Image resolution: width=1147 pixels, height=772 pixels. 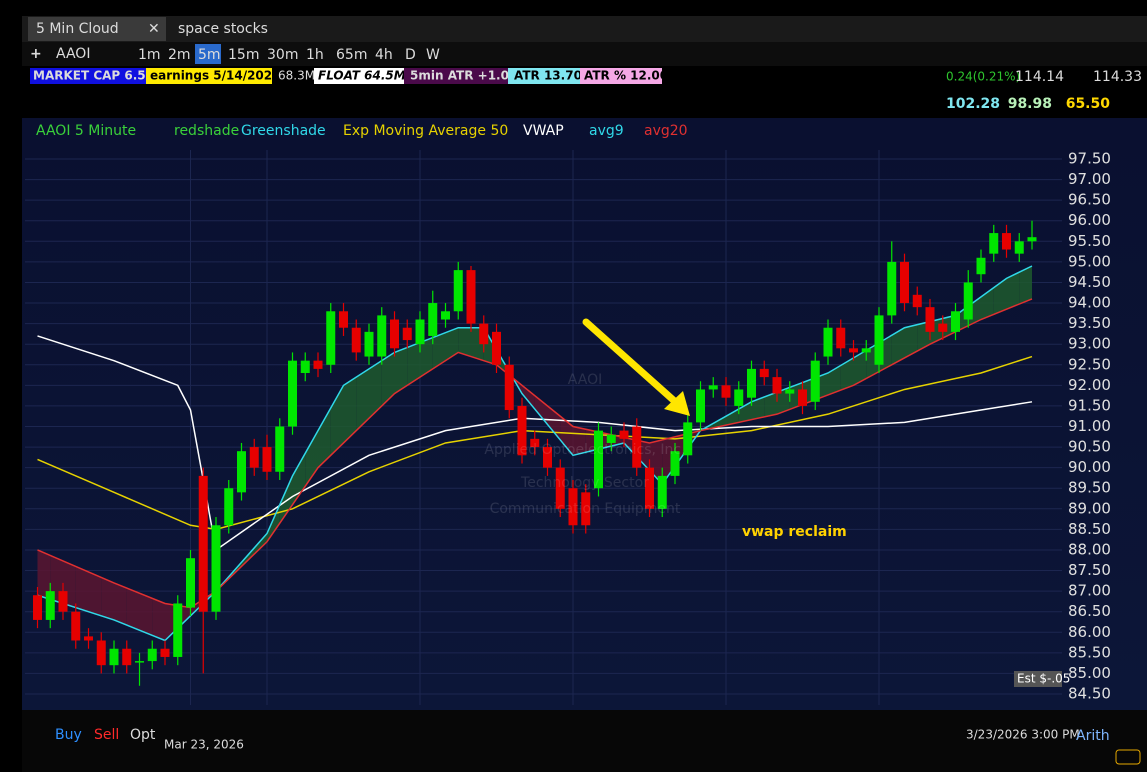 I want to click on symbol: AAOI, so click(x=73, y=54).